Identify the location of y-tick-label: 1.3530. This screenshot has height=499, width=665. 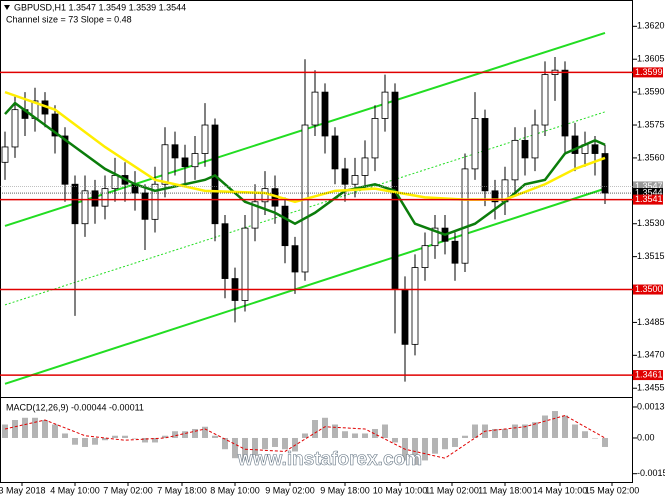
(651, 223).